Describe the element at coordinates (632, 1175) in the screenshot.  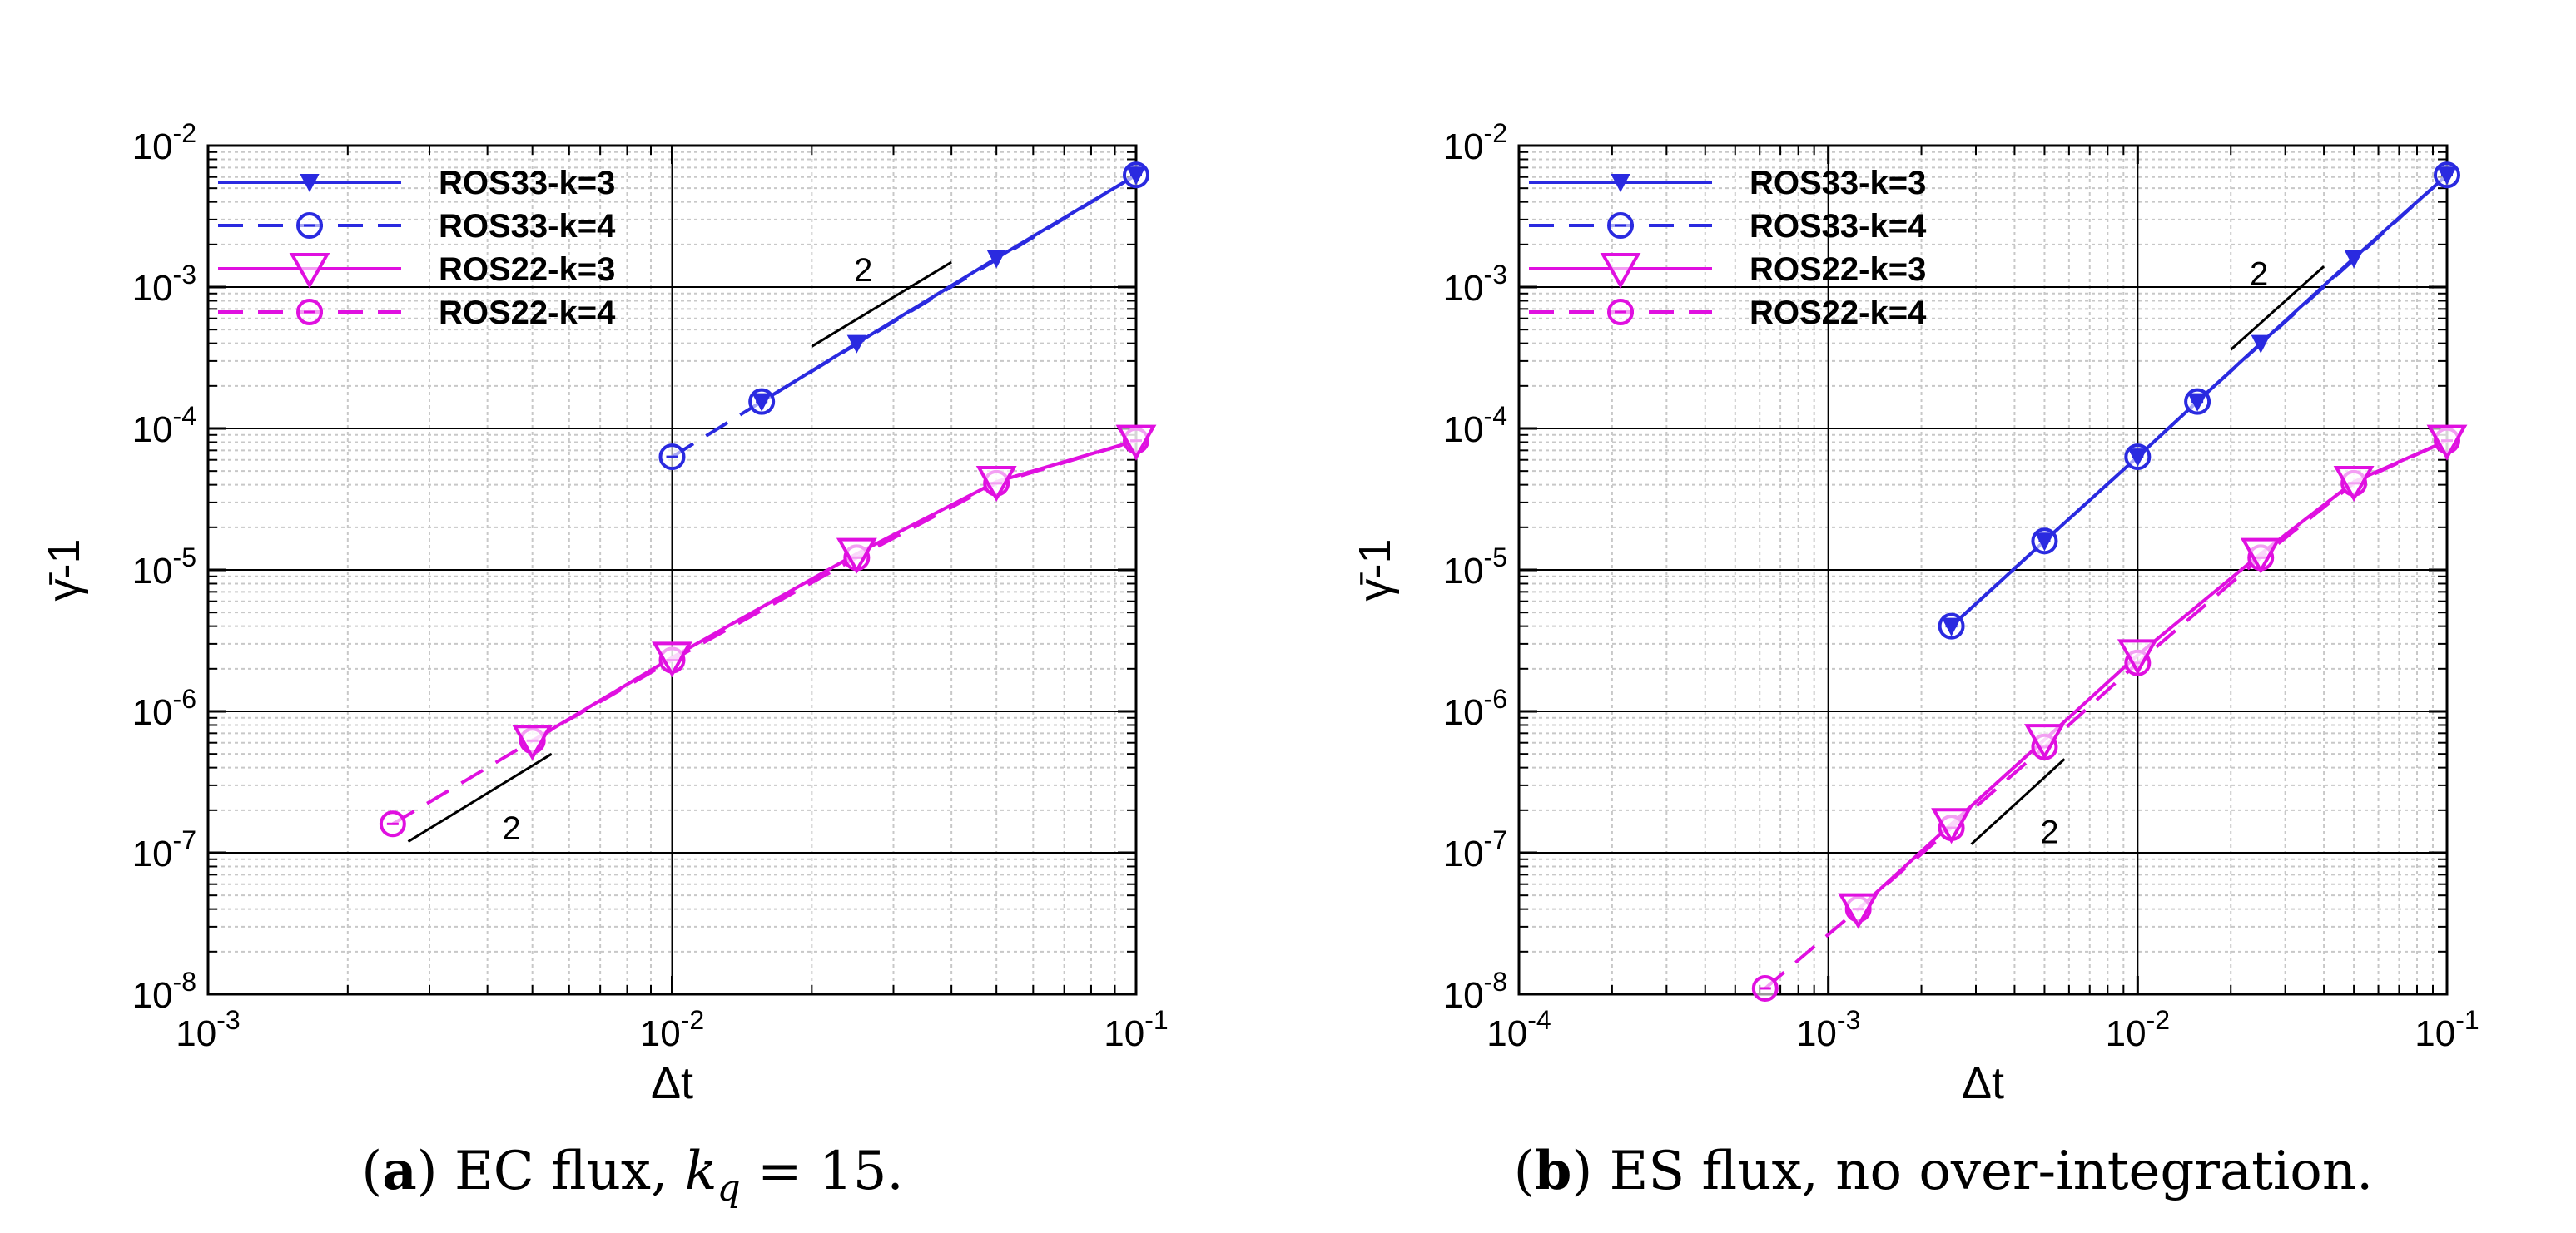
I see `caption-a: (a) EC flux, kq = 15.` at that location.